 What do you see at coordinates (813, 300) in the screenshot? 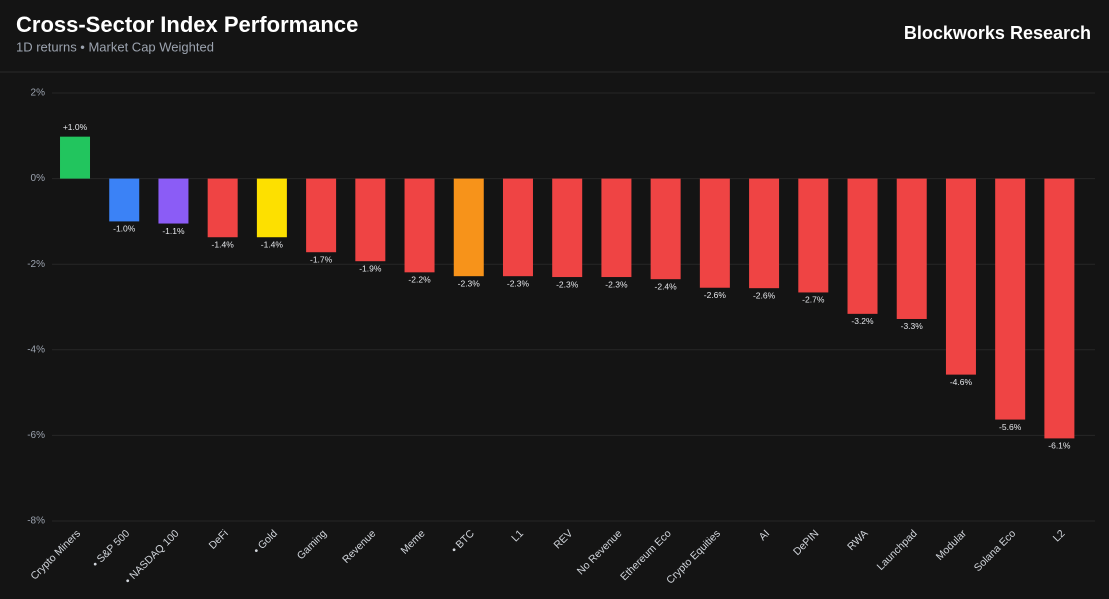
I see `value-label: -2.7%` at bounding box center [813, 300].